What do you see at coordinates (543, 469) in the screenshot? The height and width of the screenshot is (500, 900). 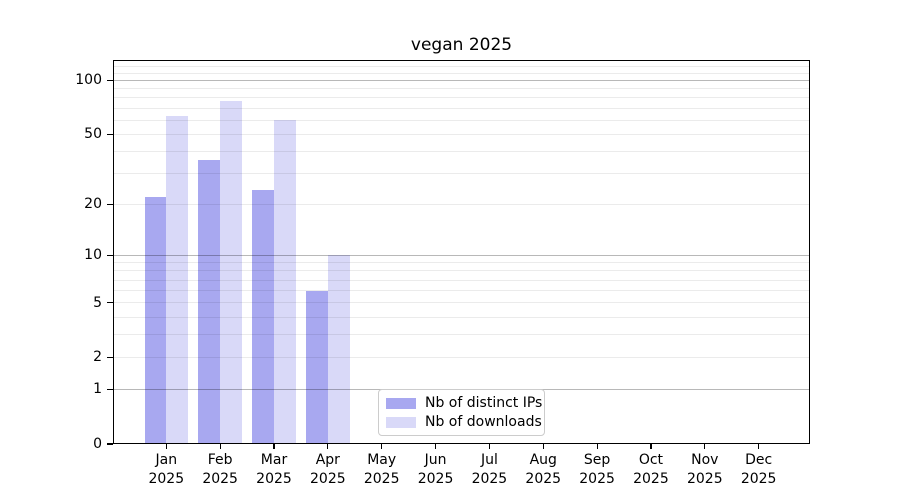 I see `x-tick-label-aug: Aug 2025` at bounding box center [543, 469].